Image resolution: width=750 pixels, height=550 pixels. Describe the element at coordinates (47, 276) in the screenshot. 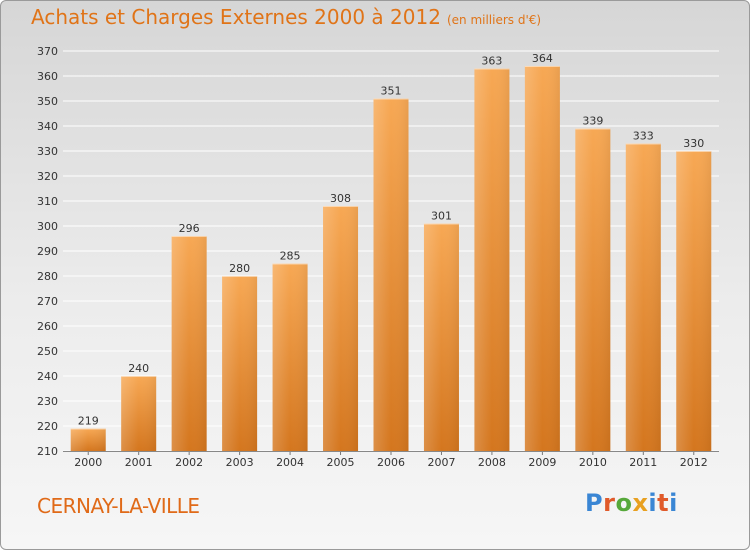

I see `y-tick-label: 280` at that location.